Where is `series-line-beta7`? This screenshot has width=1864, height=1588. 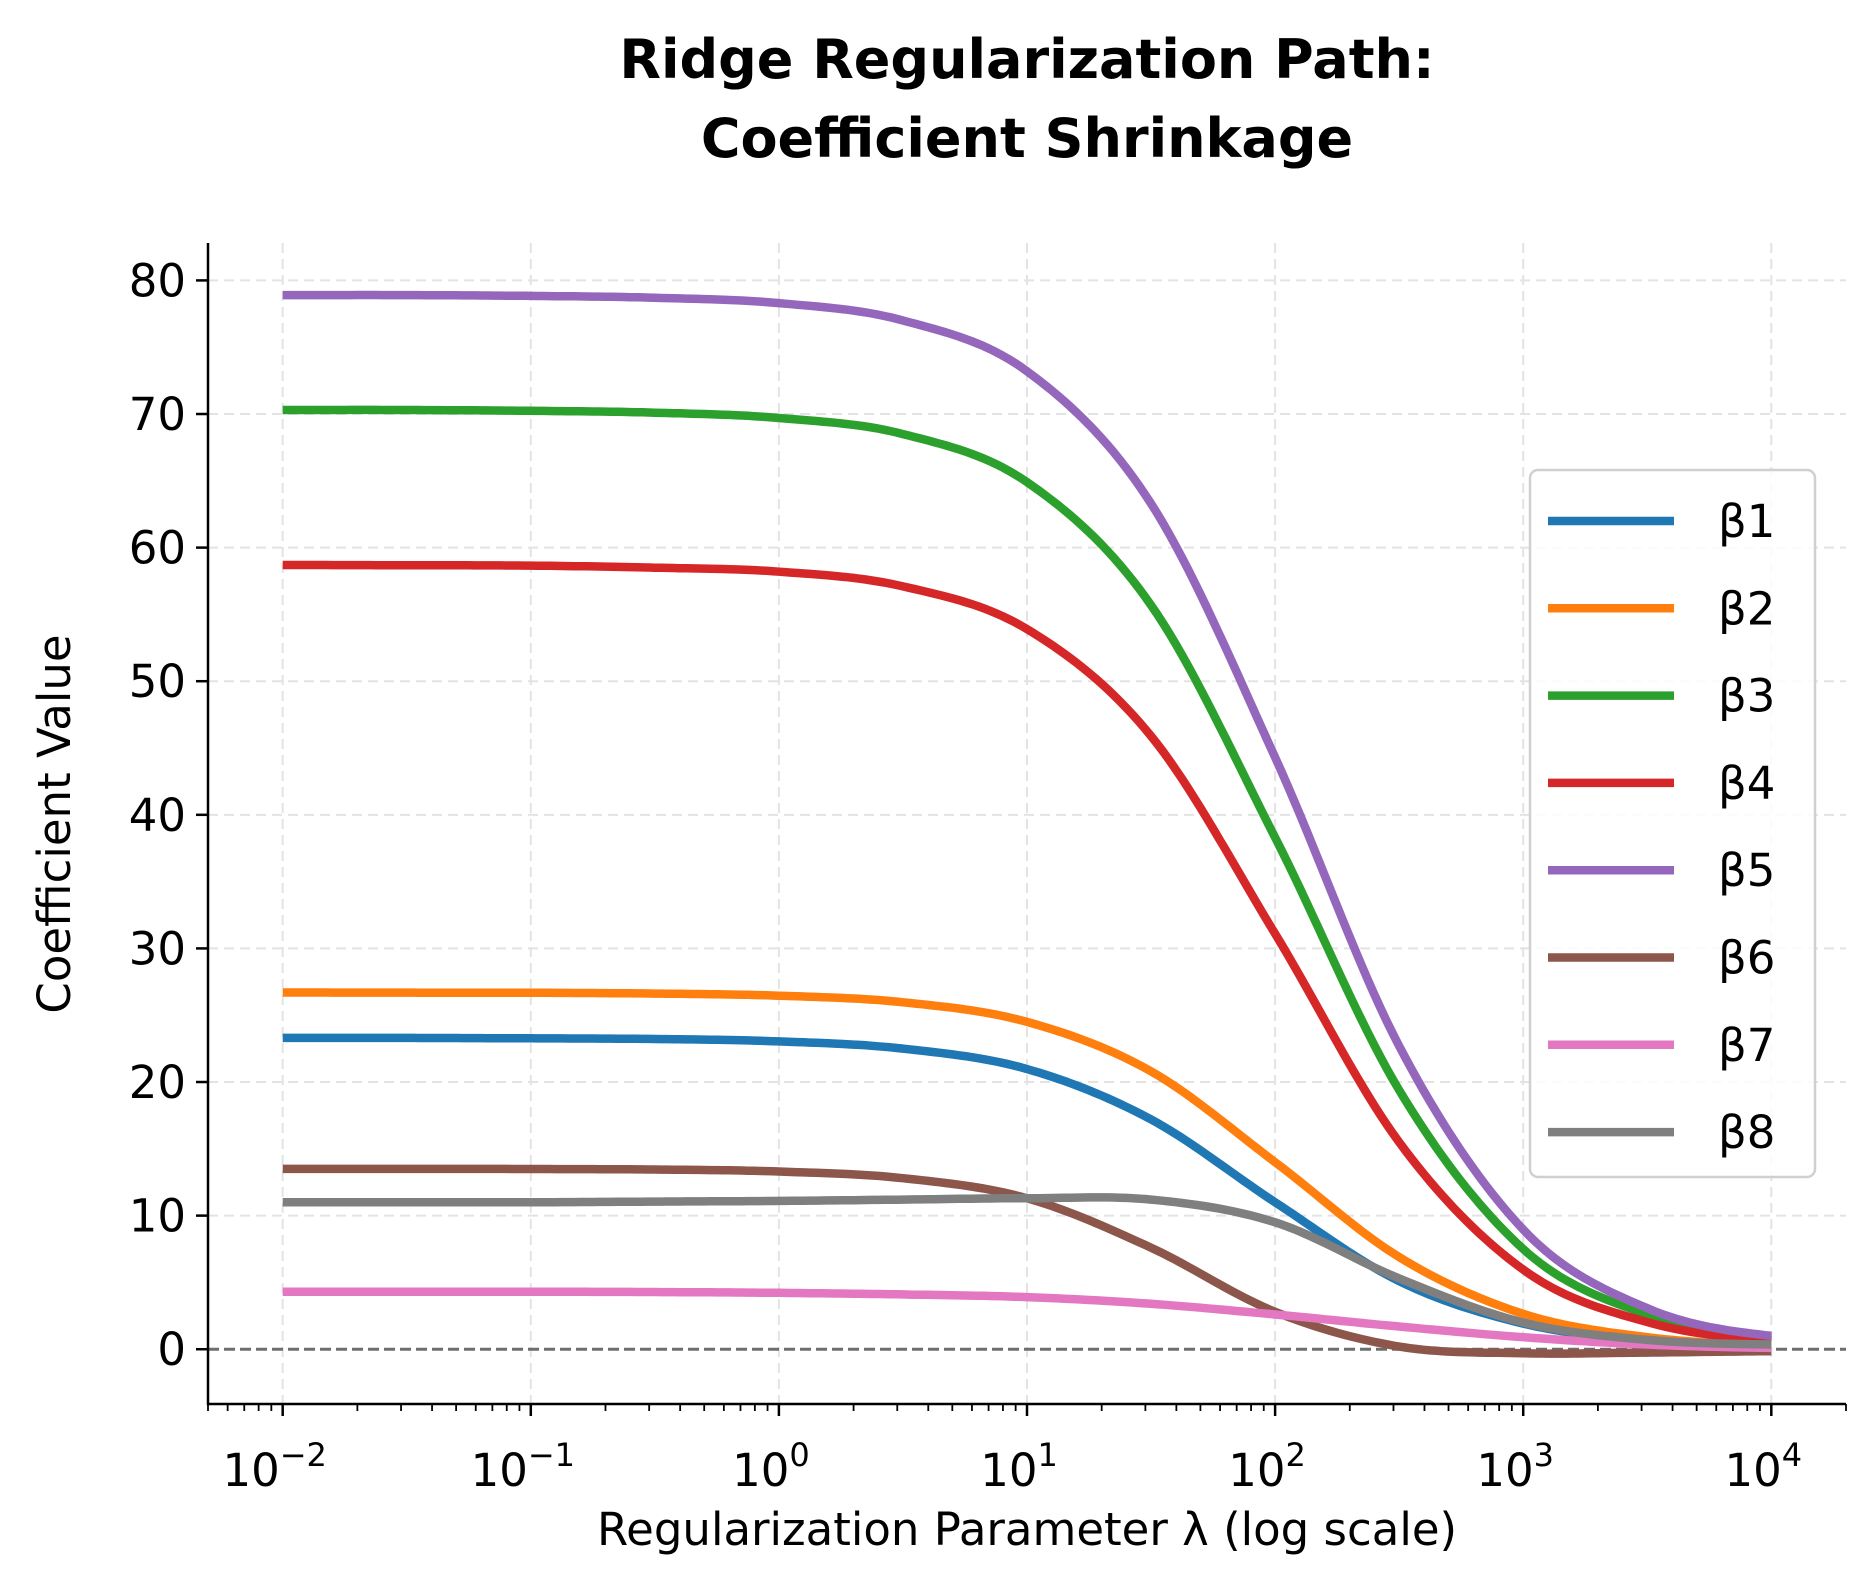
series-line-beta7 is located at coordinates (1027, 1320).